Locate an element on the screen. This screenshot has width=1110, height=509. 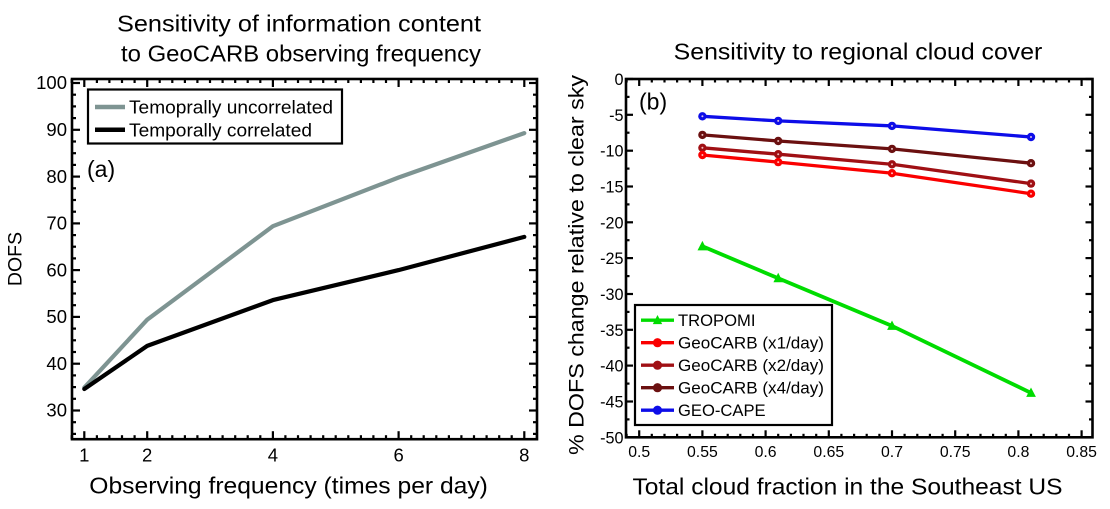
svg-text:Total cloud fraction in the So: Total cloud fraction in the Southeast US is located at coordinates (848, 487).